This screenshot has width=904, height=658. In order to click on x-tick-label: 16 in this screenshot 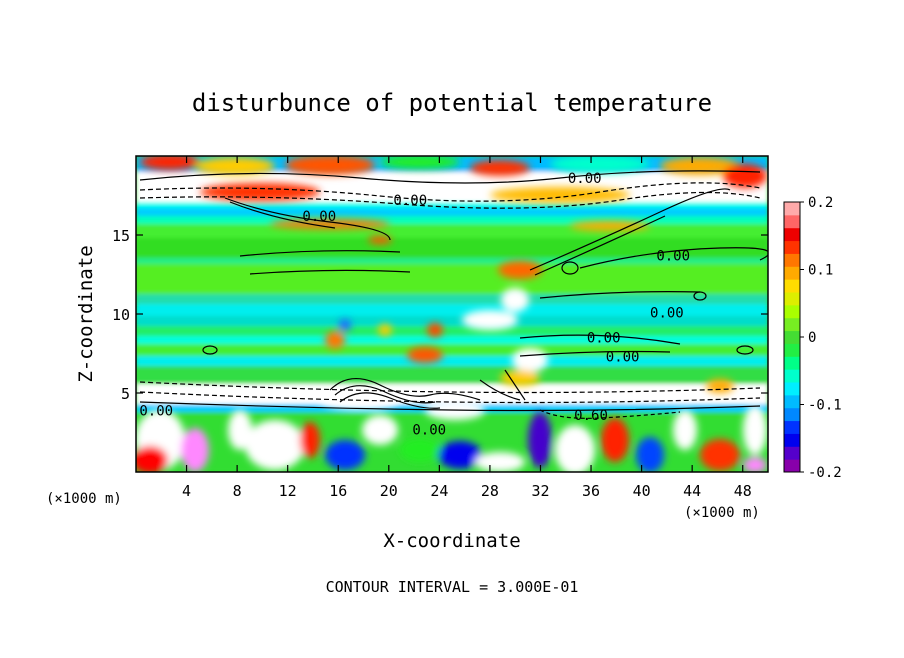, I will do `click(338, 491)`.